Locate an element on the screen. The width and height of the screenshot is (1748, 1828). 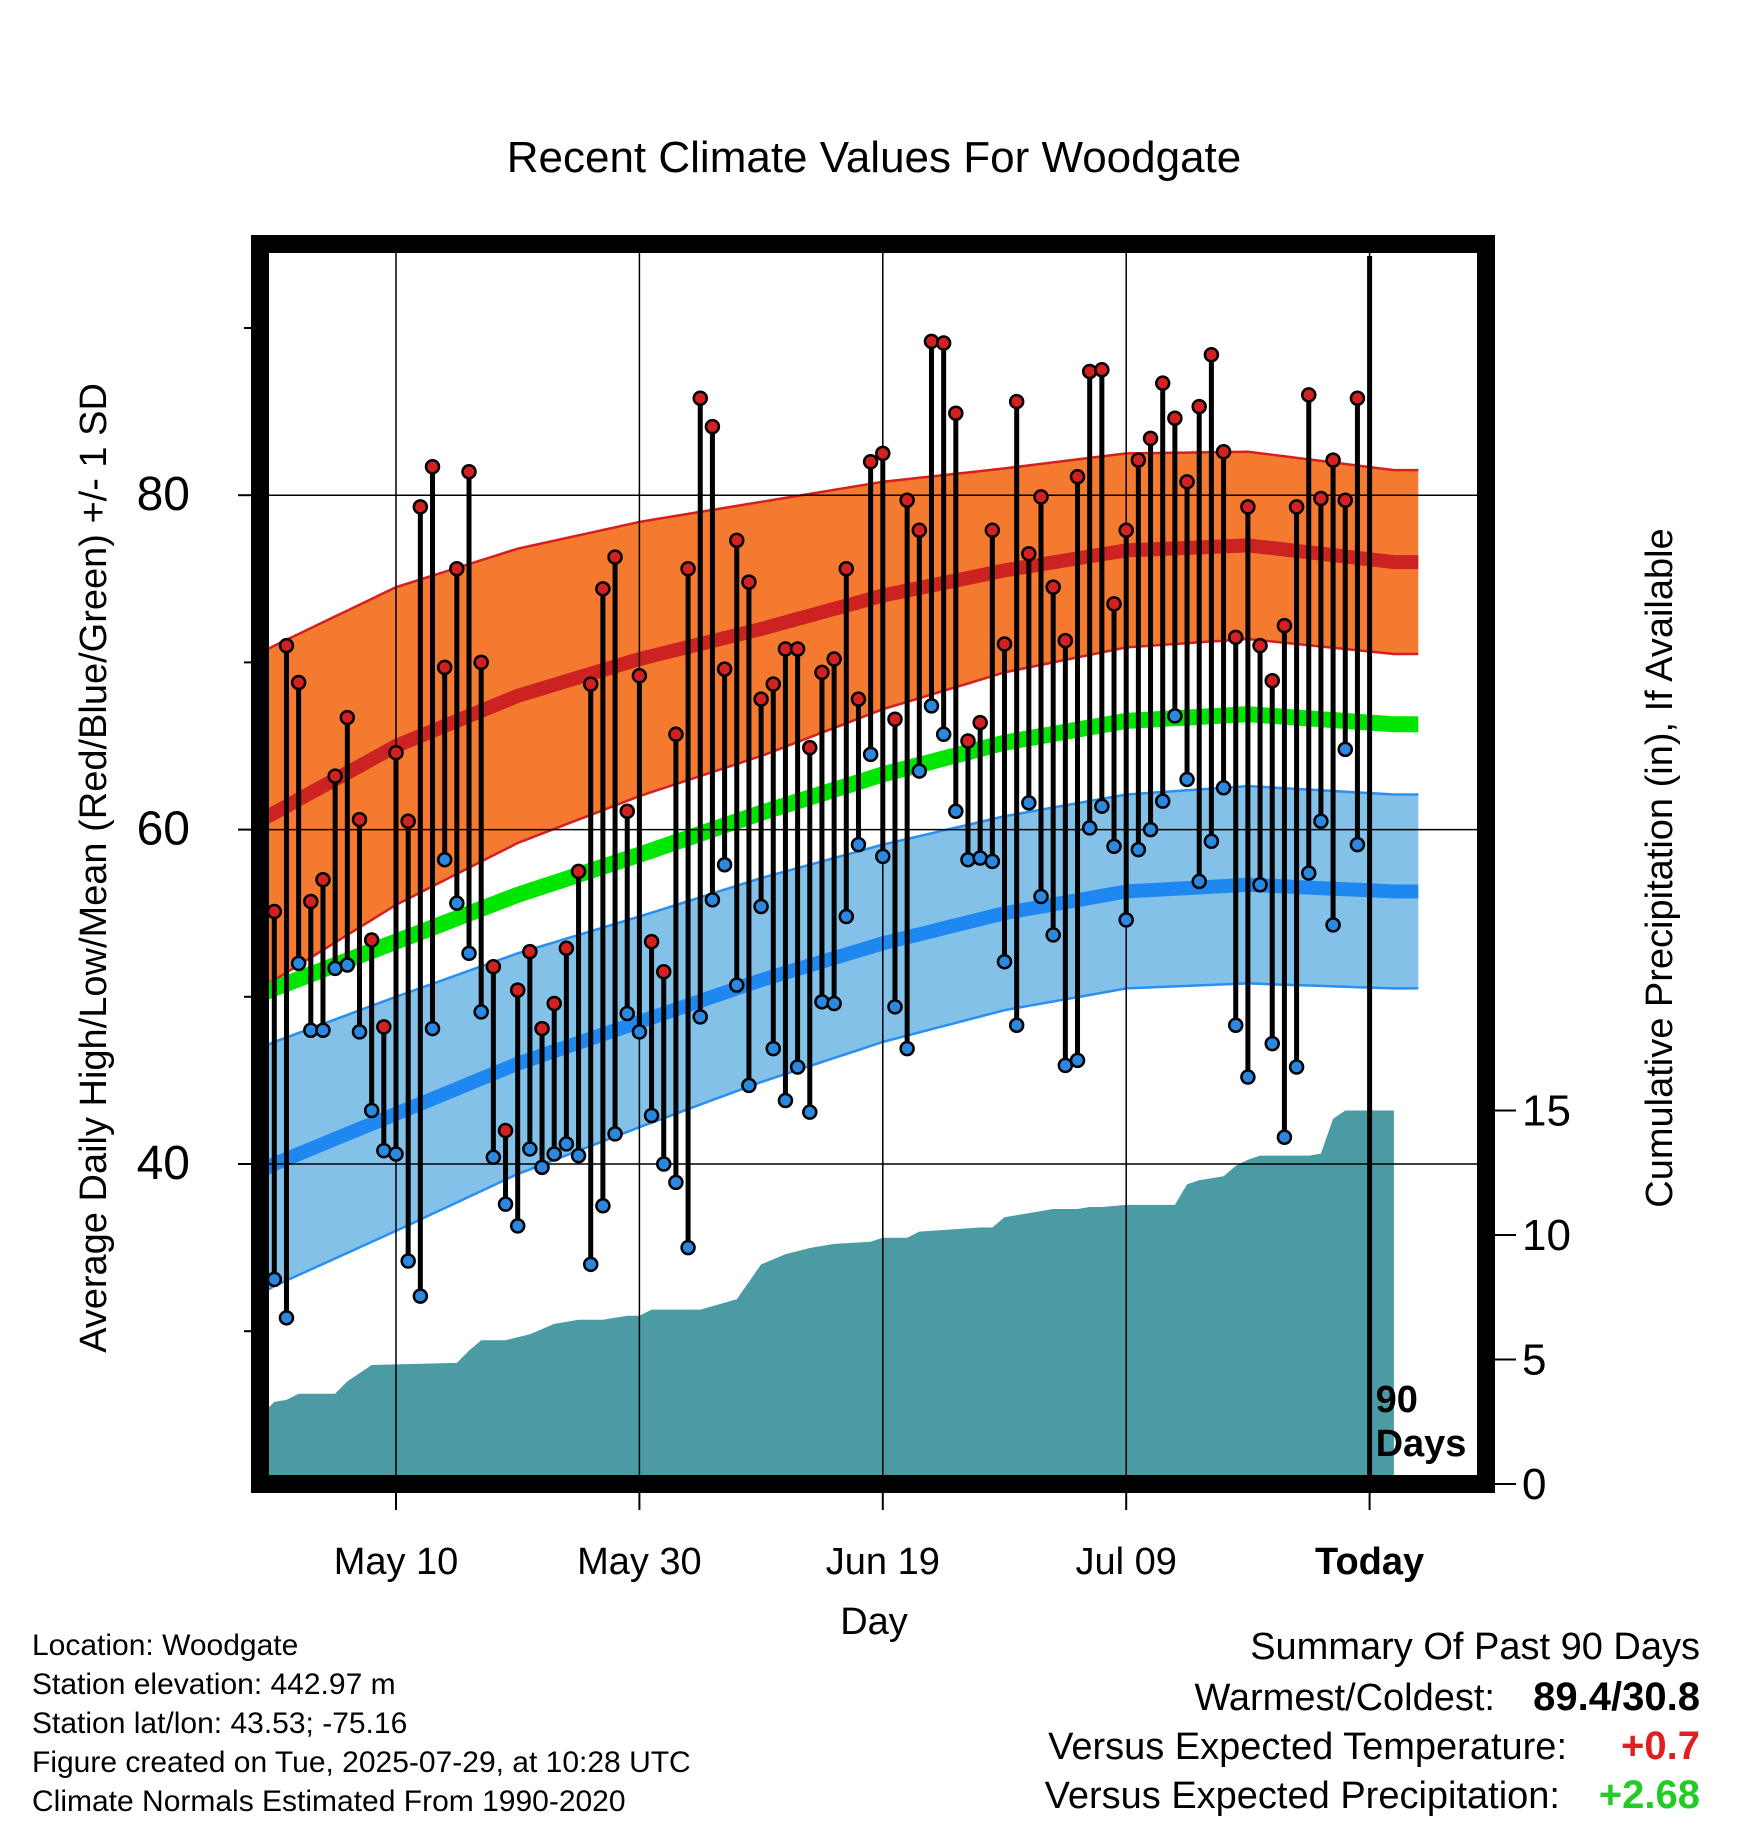
location-text: Location: Woodgate is located at coordinates (165, 1645).